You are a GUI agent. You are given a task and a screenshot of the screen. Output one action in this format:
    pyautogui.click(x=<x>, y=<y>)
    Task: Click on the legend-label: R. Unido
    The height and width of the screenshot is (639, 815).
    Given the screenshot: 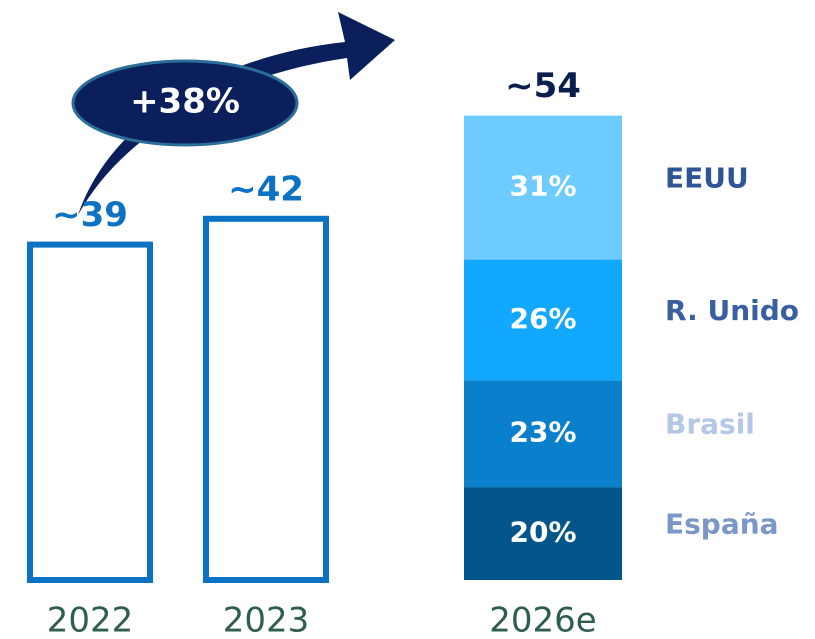 What is the action you would take?
    pyautogui.click(x=732, y=310)
    